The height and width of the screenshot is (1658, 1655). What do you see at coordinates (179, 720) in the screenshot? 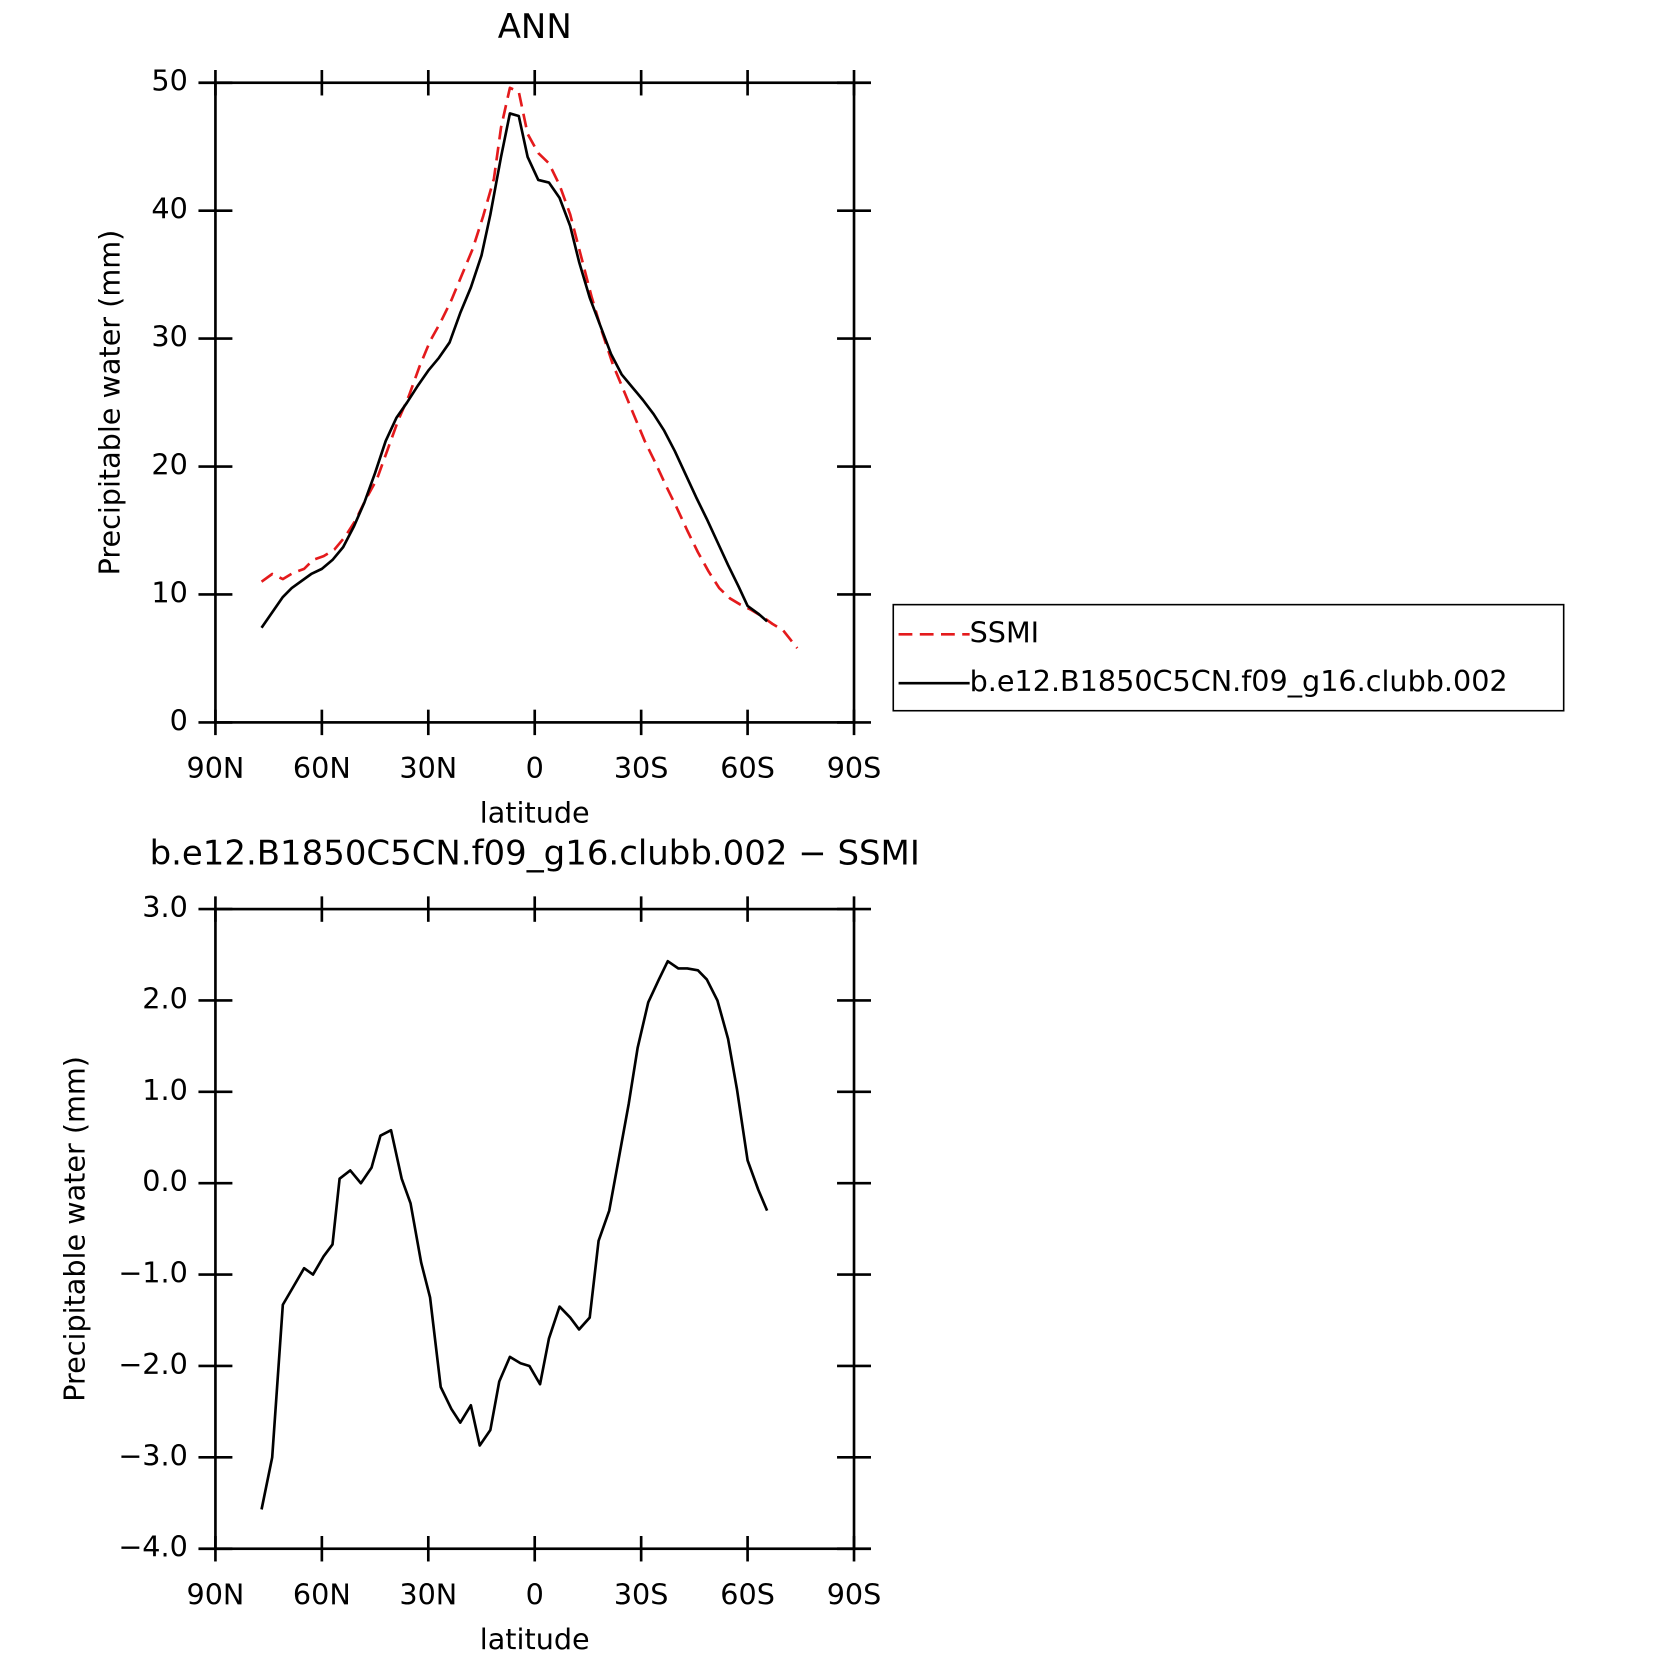
I see `y-tick-label: 0` at bounding box center [179, 720].